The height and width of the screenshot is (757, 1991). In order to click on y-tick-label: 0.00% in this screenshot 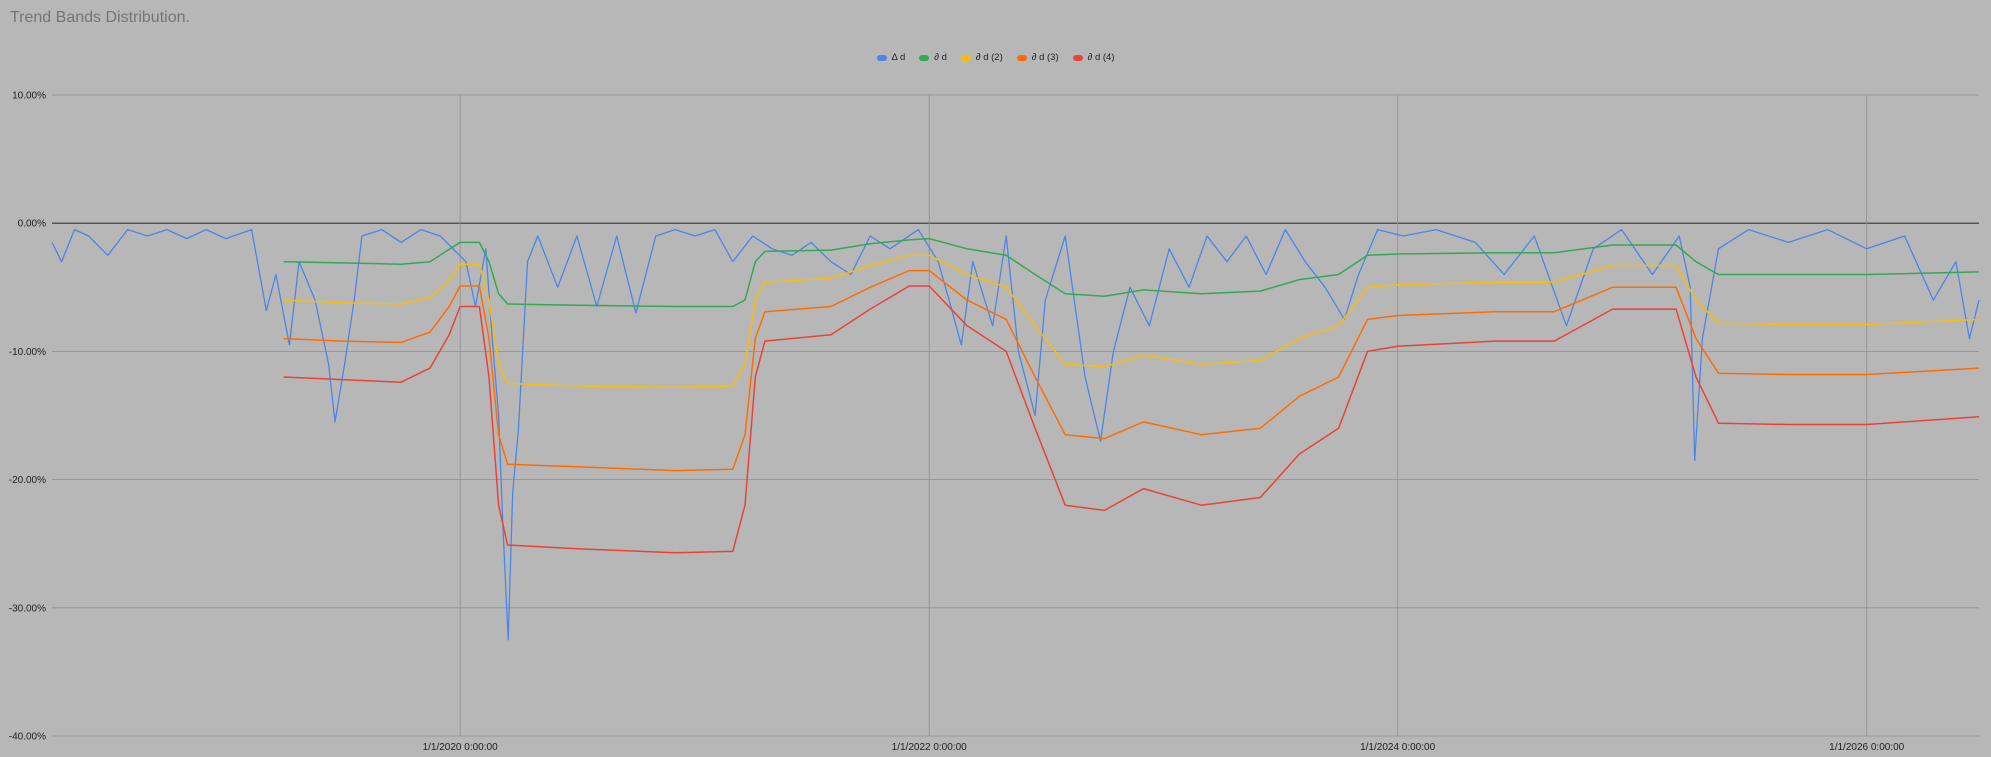, I will do `click(32, 224)`.